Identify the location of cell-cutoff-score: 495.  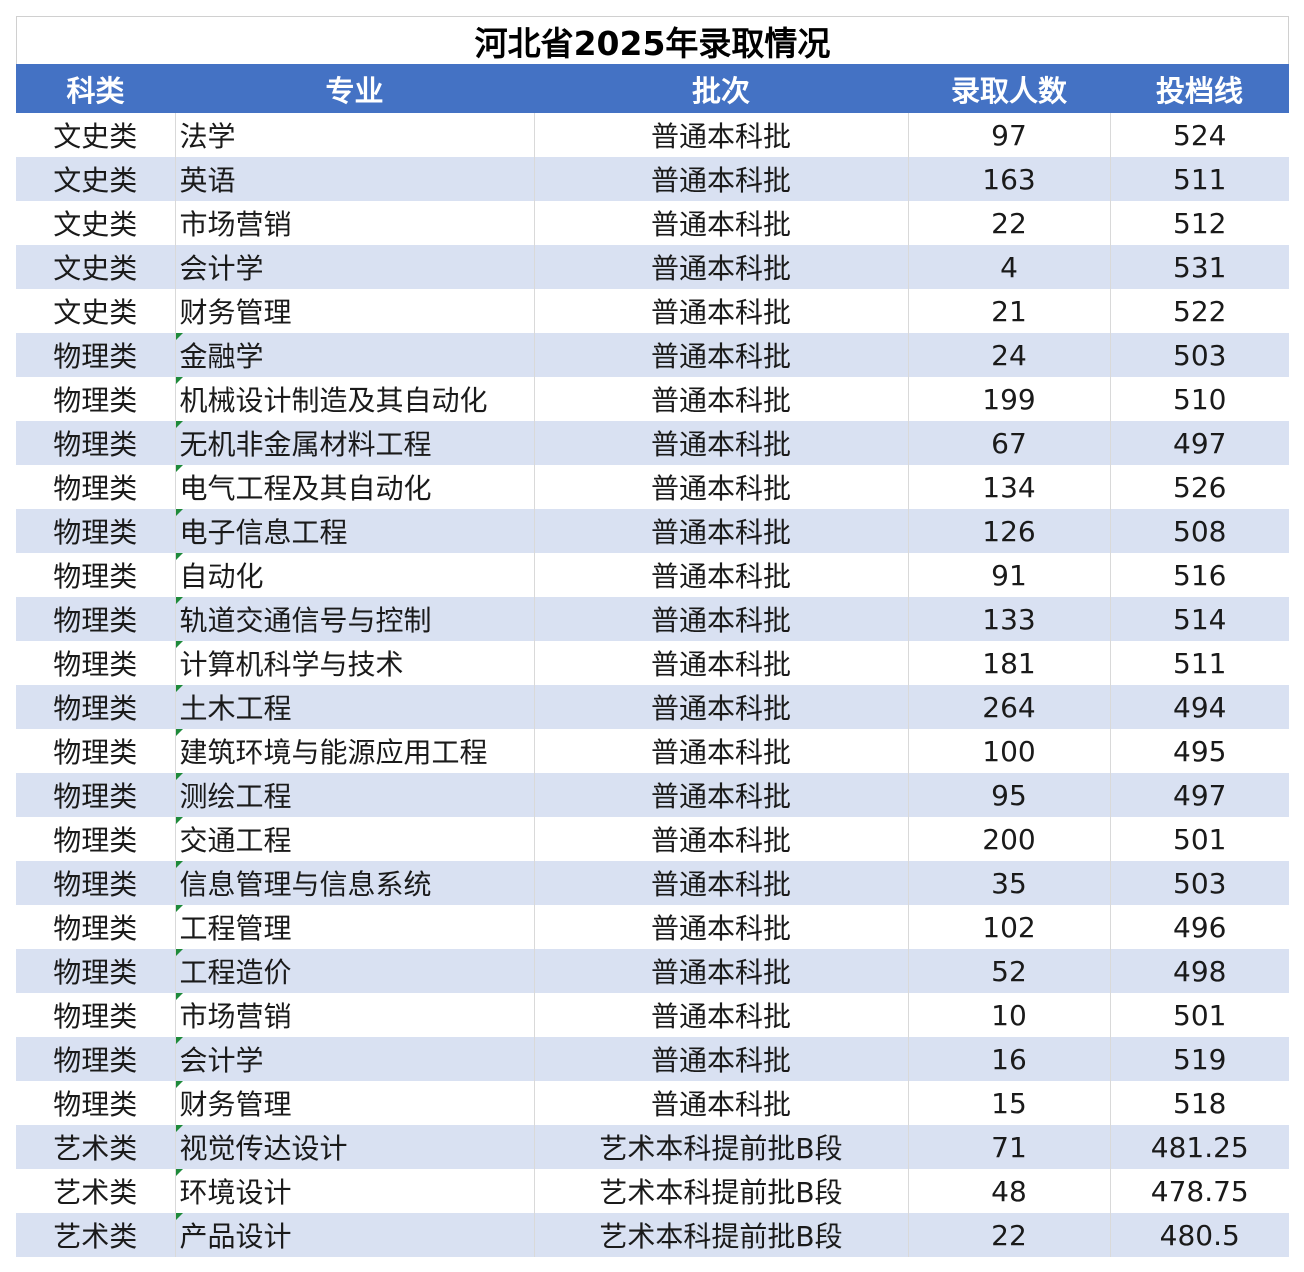
(1199, 751).